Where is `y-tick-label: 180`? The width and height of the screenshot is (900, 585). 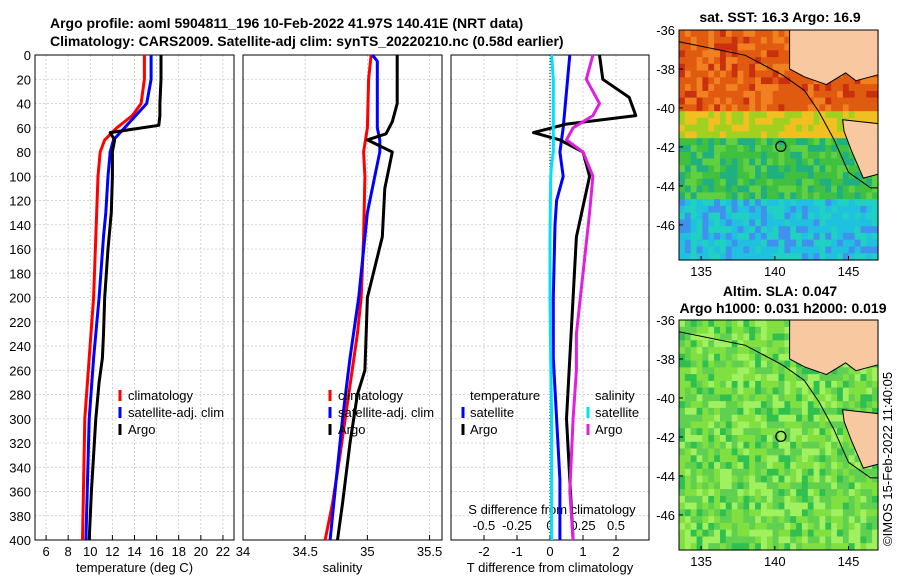
y-tick-label: 180 is located at coordinates (20, 273).